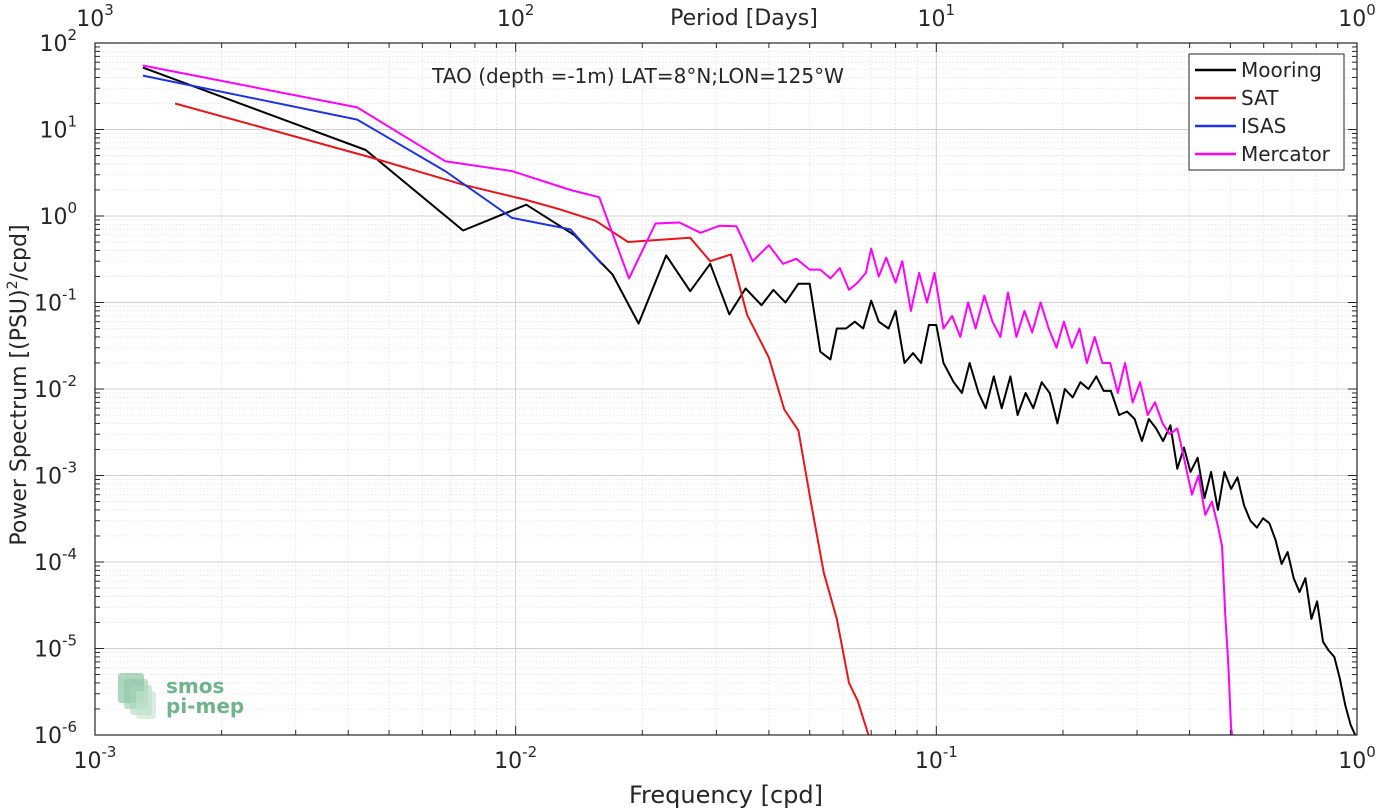 This screenshot has width=1377, height=809. I want to click on top-tick-label: 10⁰, so click(1357, 16).